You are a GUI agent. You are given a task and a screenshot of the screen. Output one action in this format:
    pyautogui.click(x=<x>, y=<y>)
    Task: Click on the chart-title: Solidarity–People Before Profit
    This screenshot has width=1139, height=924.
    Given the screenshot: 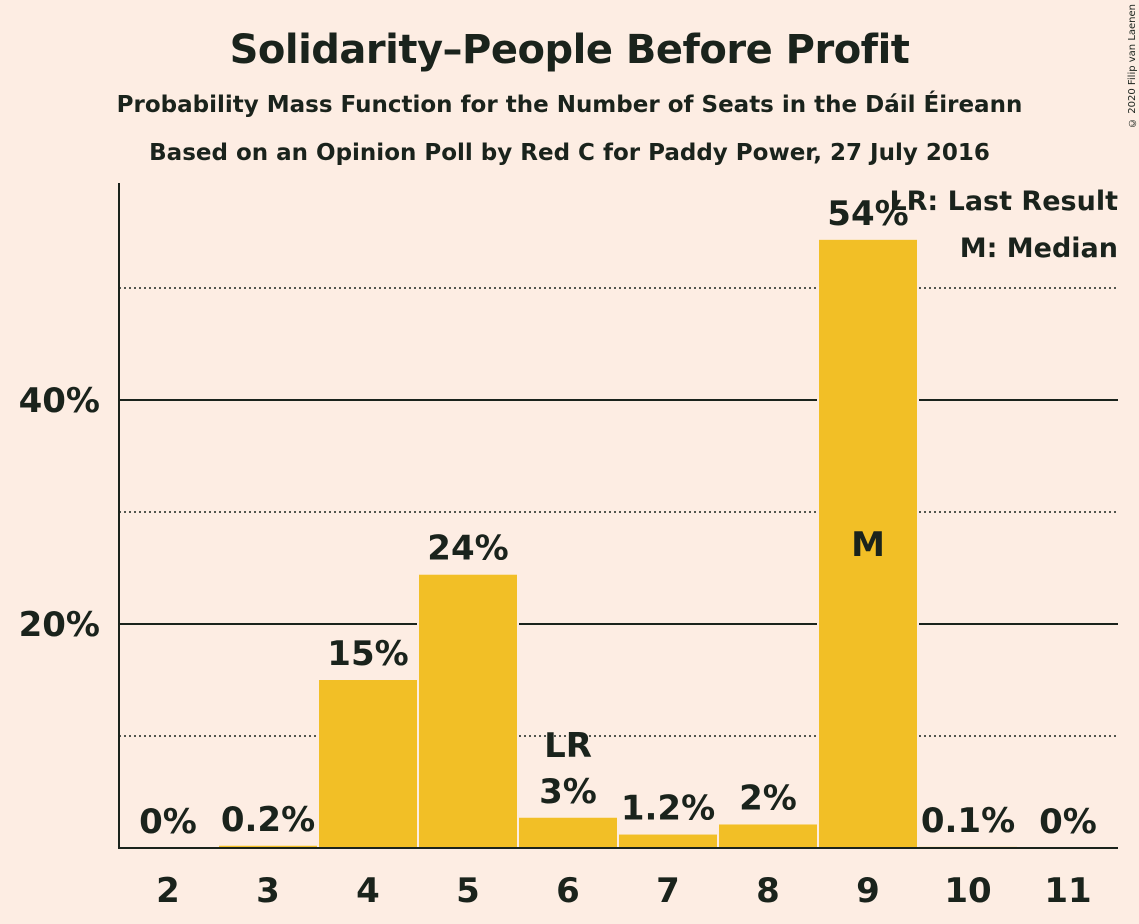 What is the action you would take?
    pyautogui.click(x=569, y=50)
    